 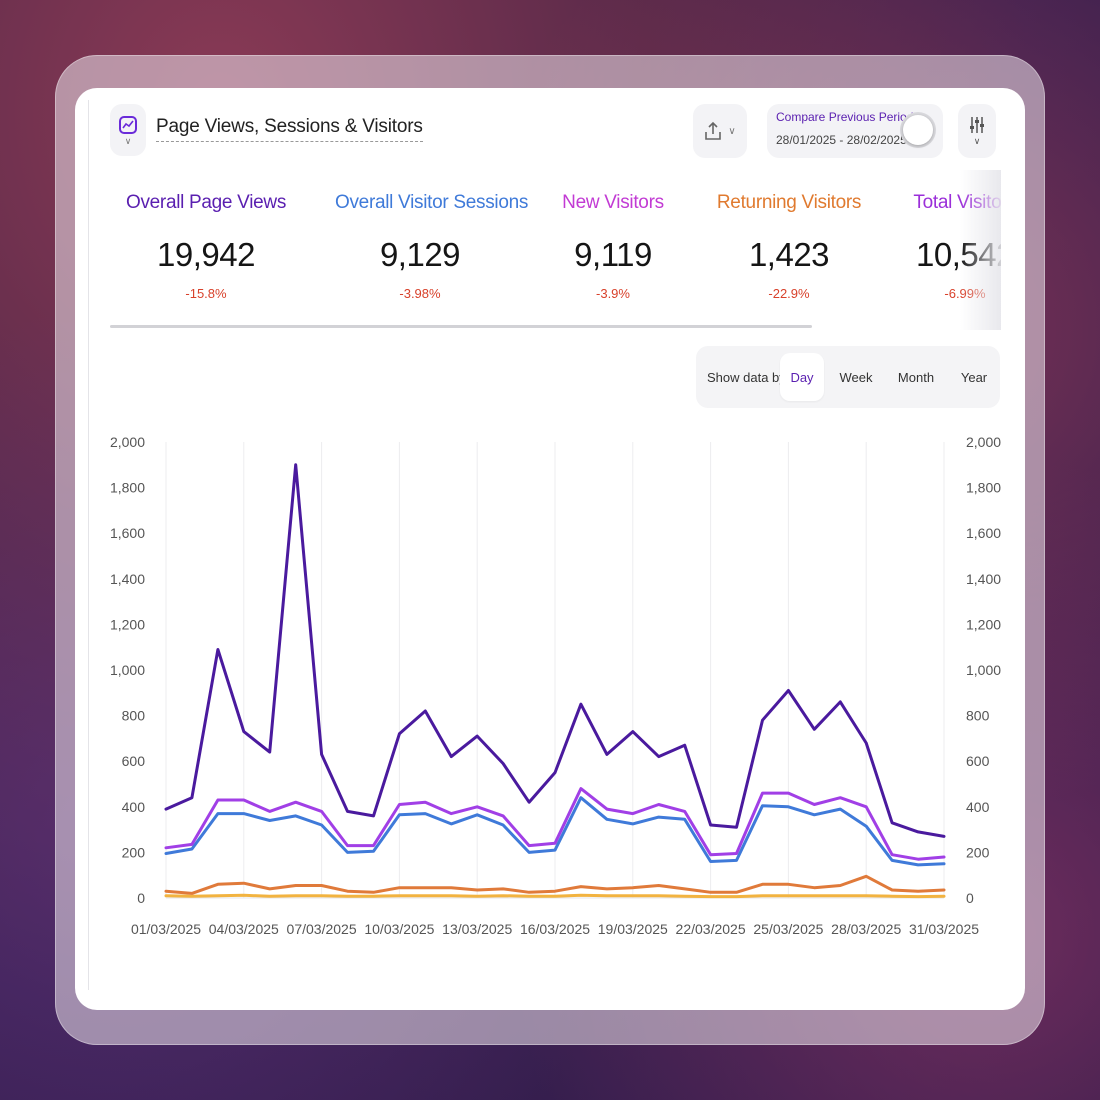 I want to click on metrics-scrollbar, so click(x=461, y=326).